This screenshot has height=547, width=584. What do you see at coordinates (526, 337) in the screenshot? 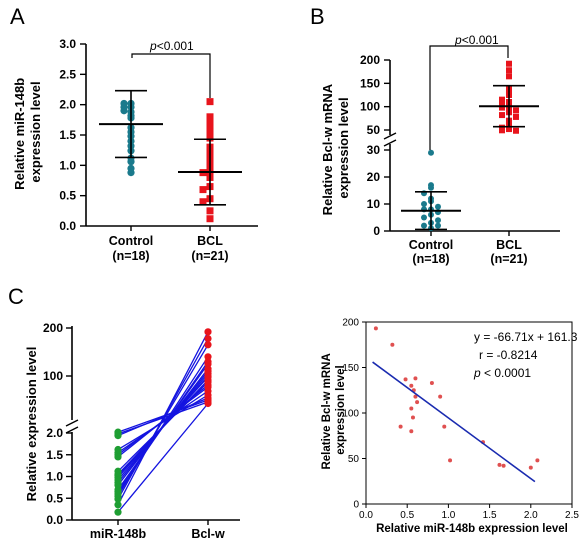
I see `regression-equation: y = -66.71x + 161.3` at bounding box center [526, 337].